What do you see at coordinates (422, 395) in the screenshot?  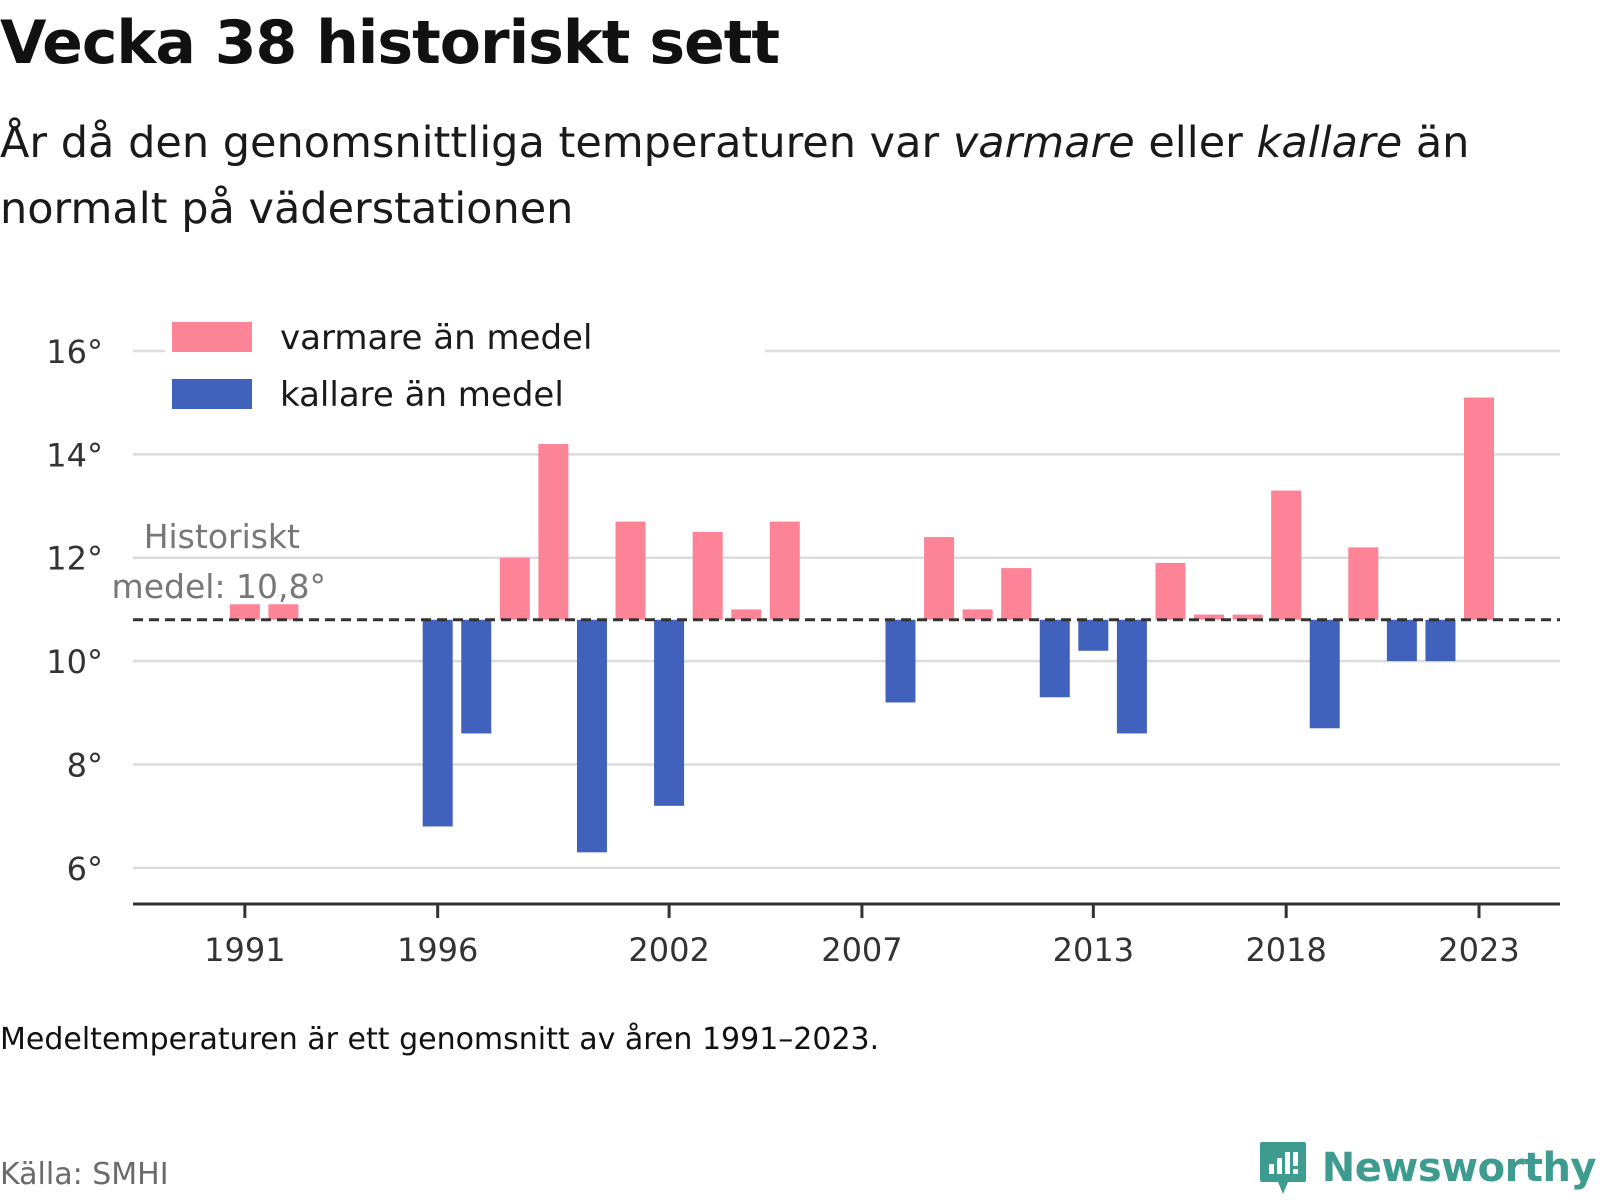 I see `legend-label-colder: kallare än medel` at bounding box center [422, 395].